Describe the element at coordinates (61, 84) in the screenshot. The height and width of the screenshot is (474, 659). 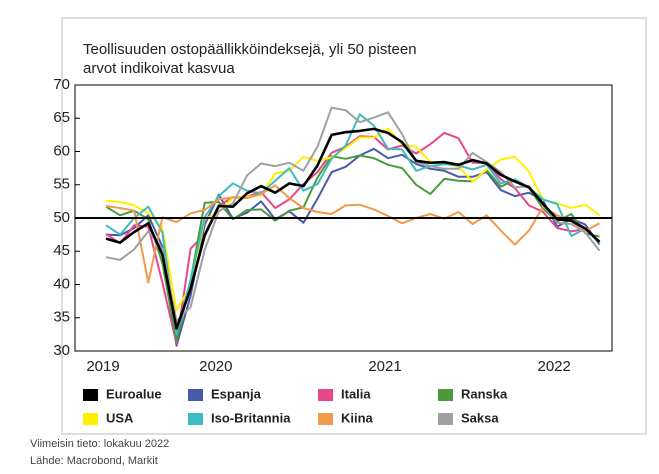
I see `y-tick-label: 70` at that location.